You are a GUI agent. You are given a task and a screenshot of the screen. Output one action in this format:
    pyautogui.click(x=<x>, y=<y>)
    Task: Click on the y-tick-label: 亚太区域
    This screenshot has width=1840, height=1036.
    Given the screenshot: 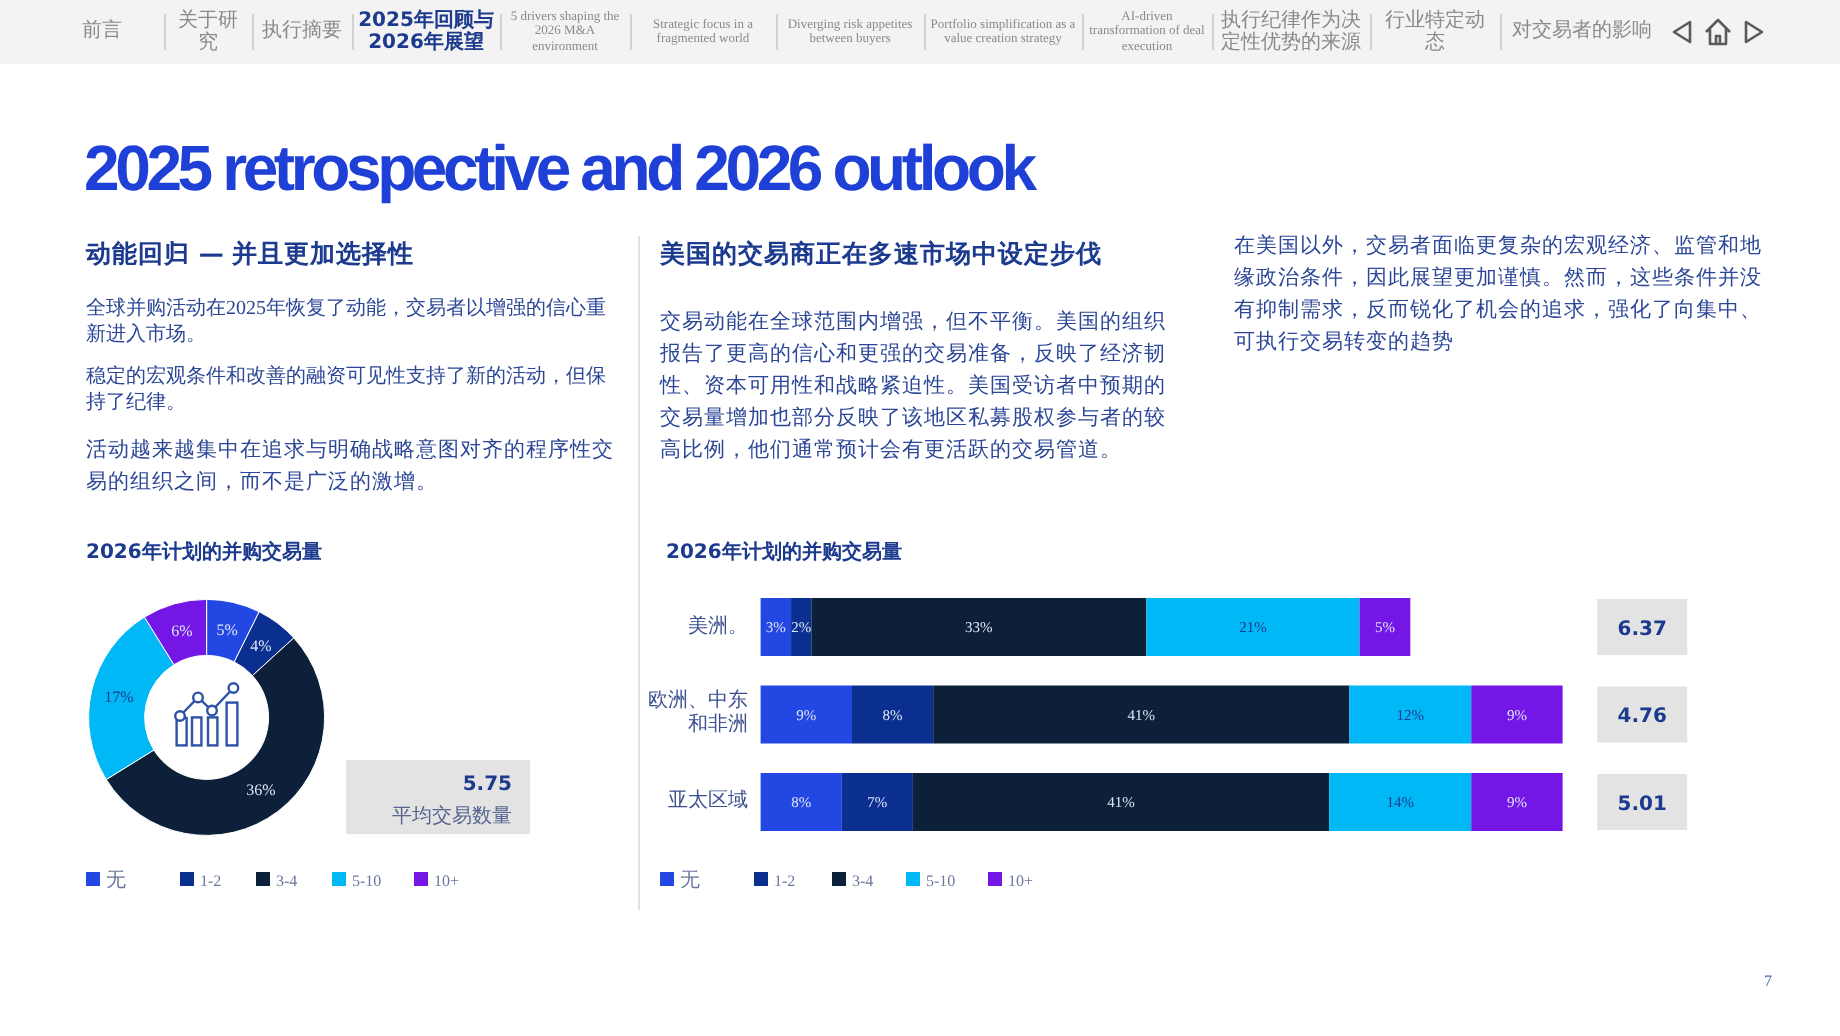 What is the action you would take?
    pyautogui.click(x=708, y=802)
    